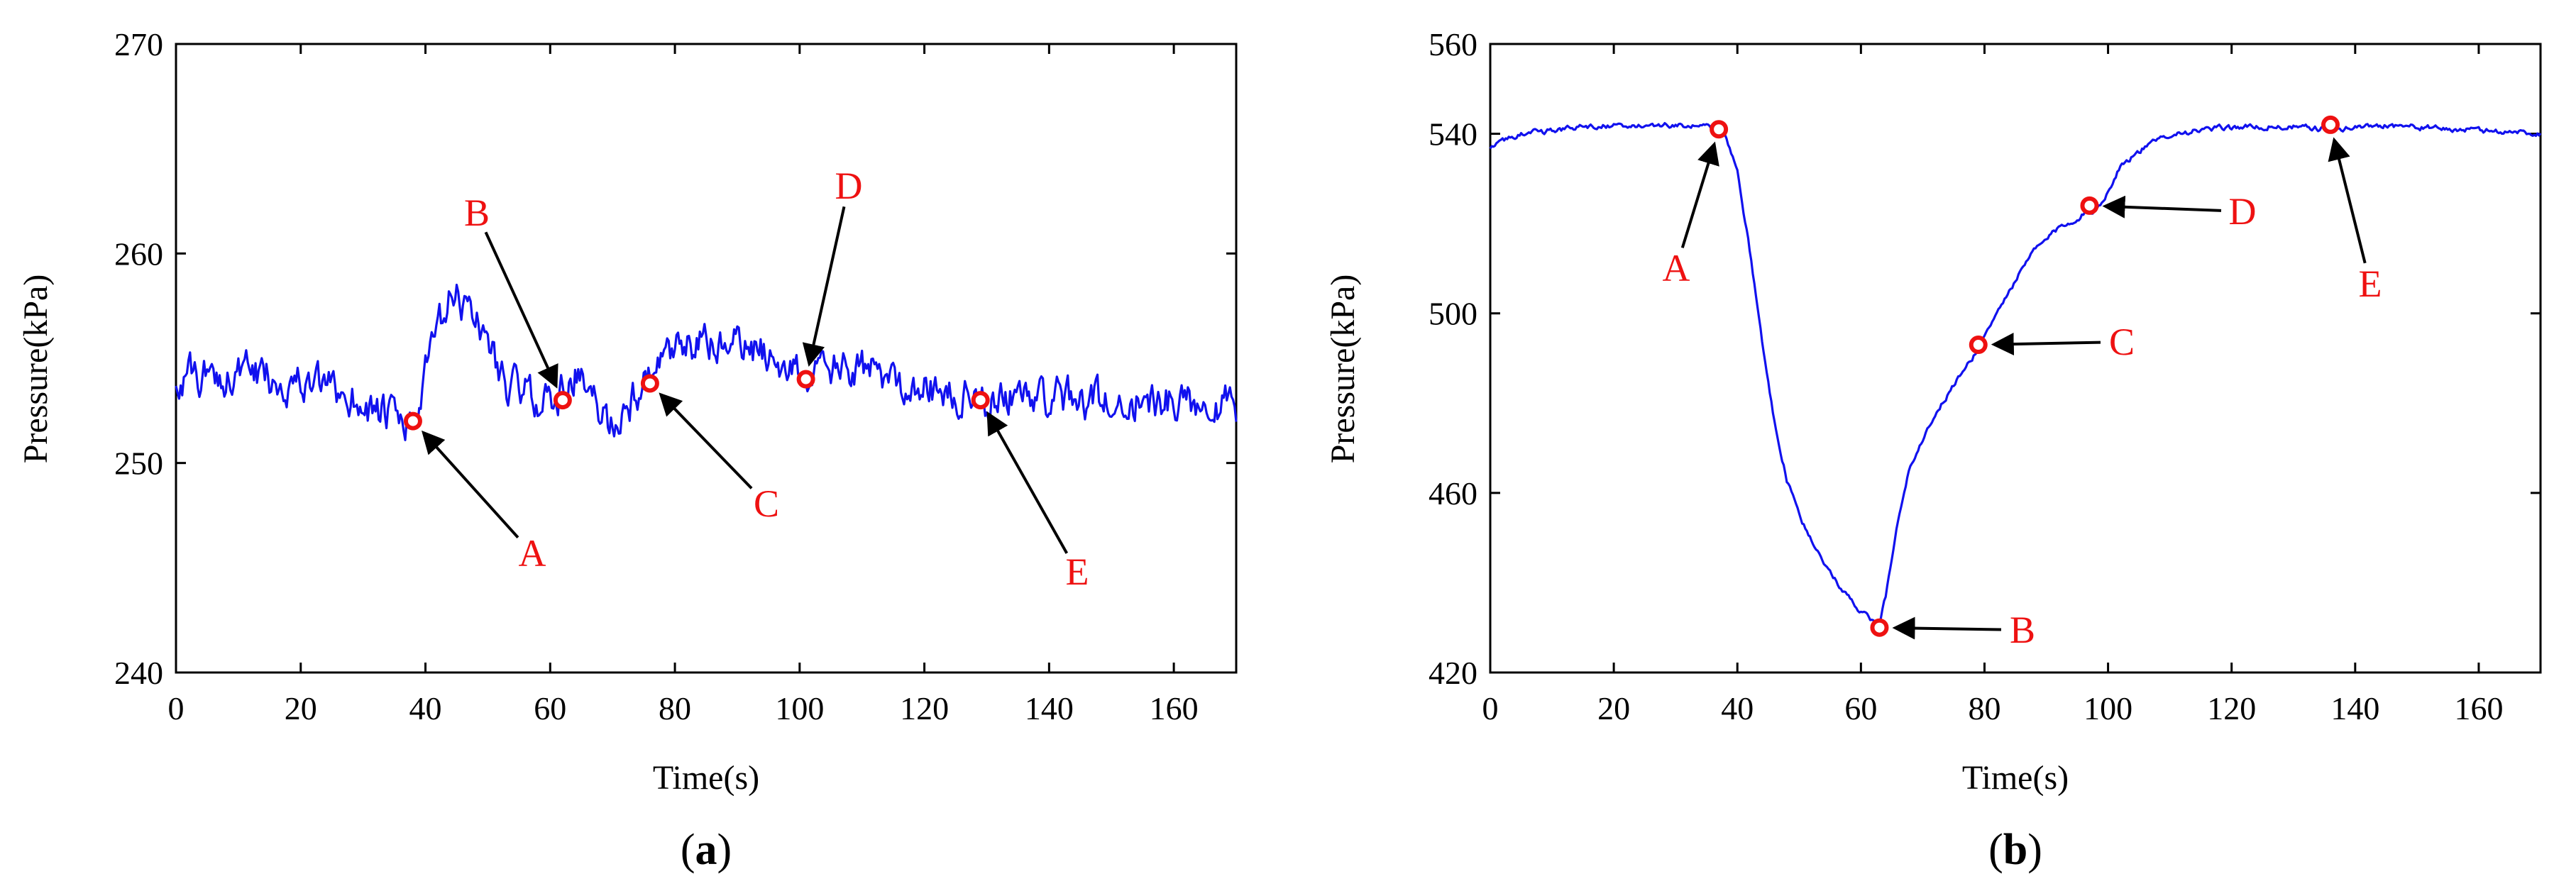 The height and width of the screenshot is (891, 2576). I want to click on chart-b-arrow-e, so click(2347, 200).